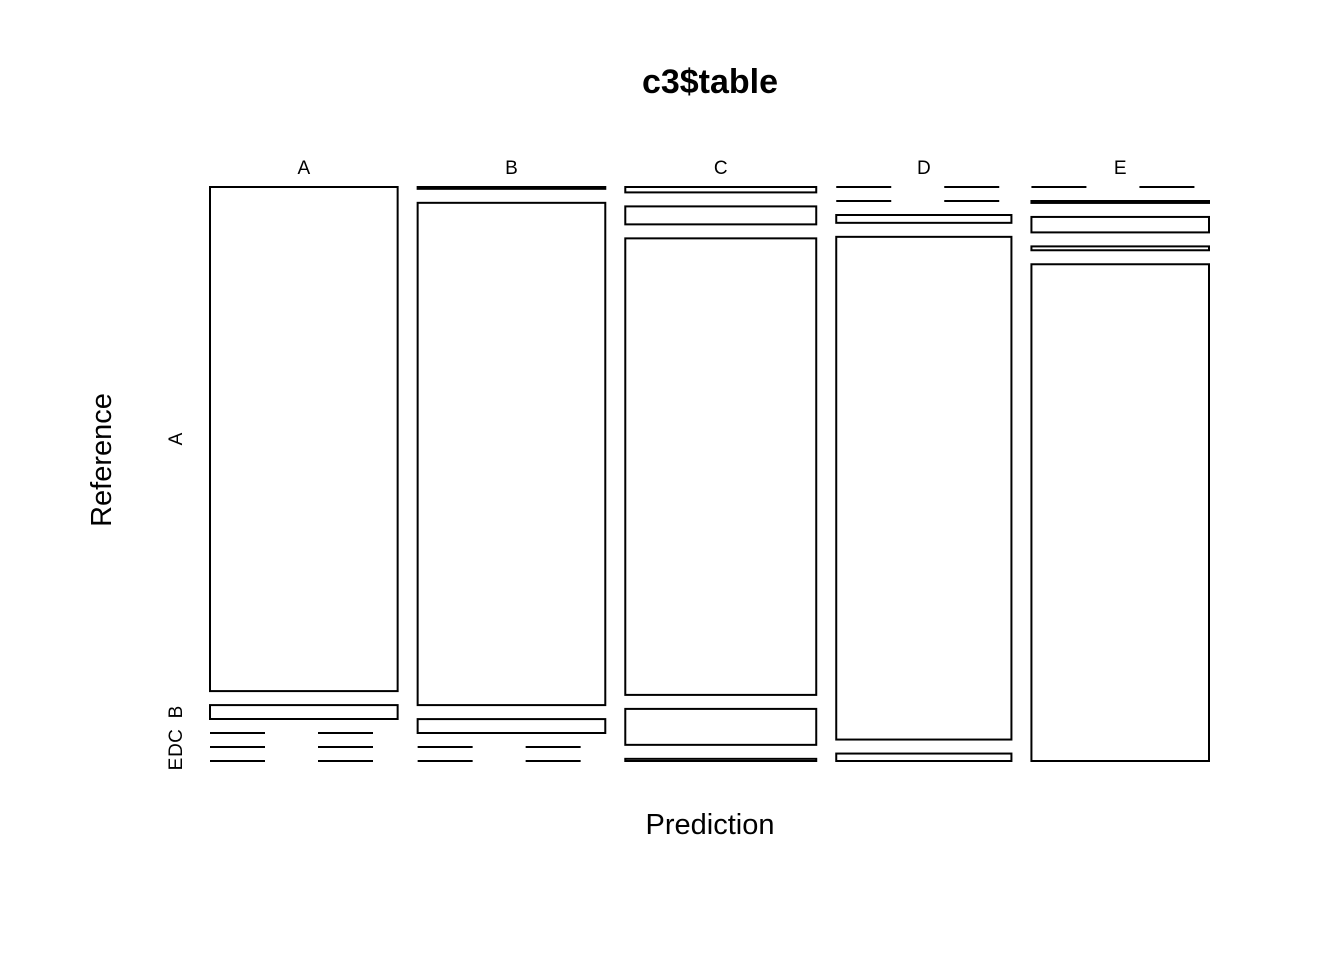 This screenshot has width=1344, height=960. What do you see at coordinates (511, 188) in the screenshot?
I see `tile-pred-b-ref-a` at bounding box center [511, 188].